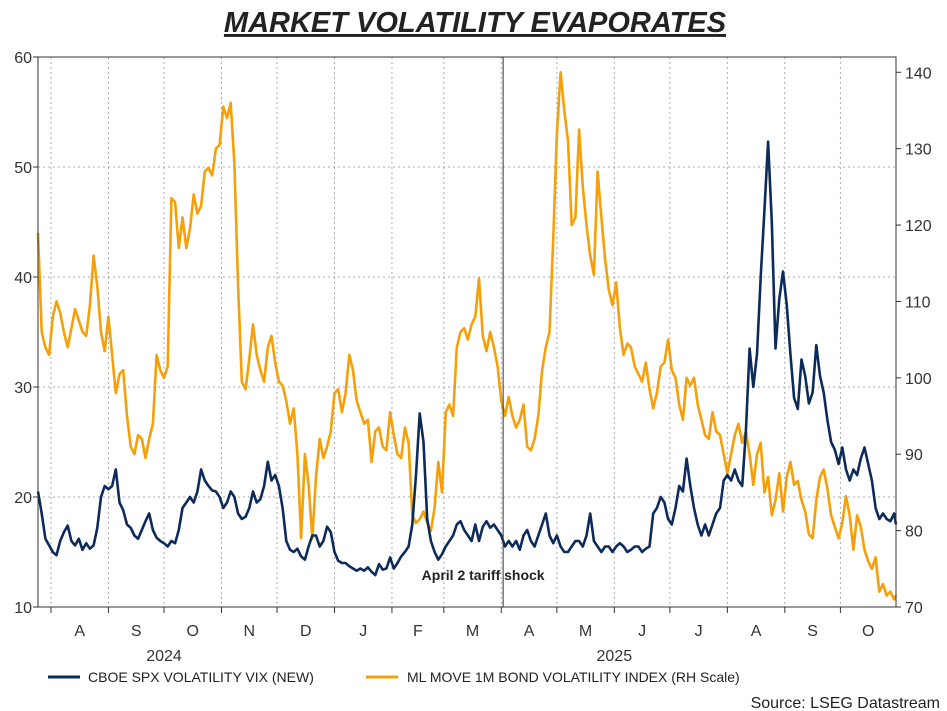 Image resolution: width=947 pixels, height=711 pixels. What do you see at coordinates (201, 677) in the screenshot?
I see `legend-vix-label: CBOE SPX VOLATILITY VIX (NEW)` at bounding box center [201, 677].